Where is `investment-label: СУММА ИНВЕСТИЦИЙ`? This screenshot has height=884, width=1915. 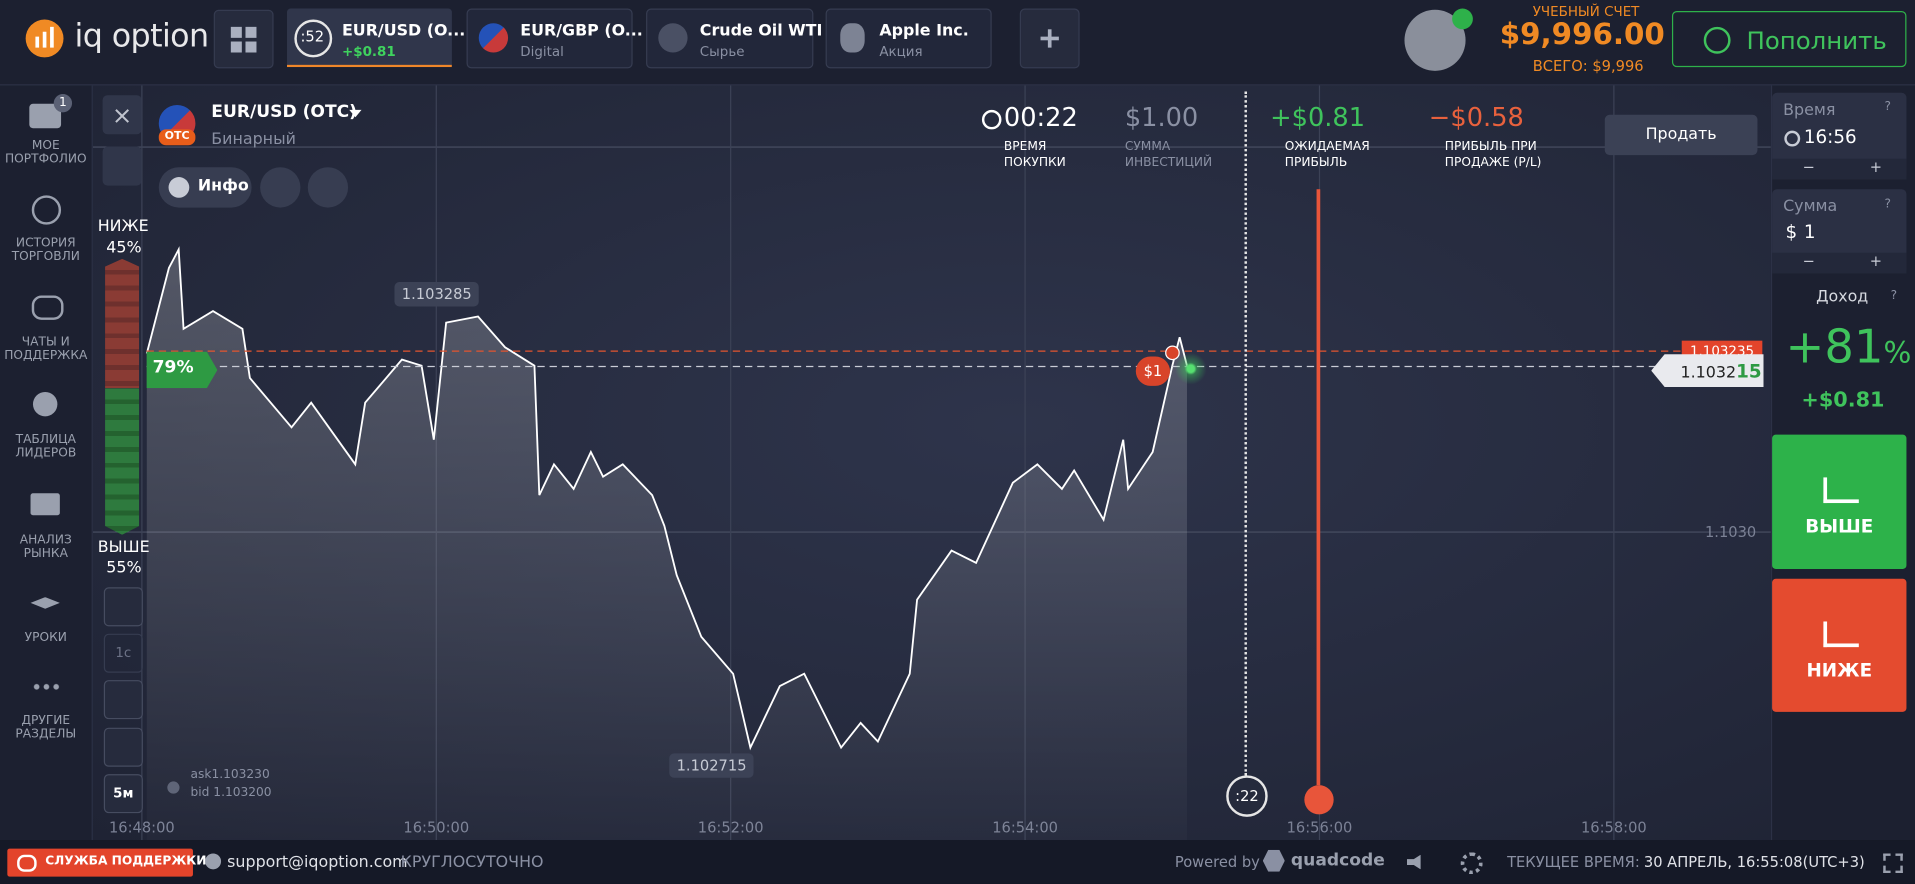
investment-label: СУММА ИНВЕСТИЦИЙ is located at coordinates (1168, 155).